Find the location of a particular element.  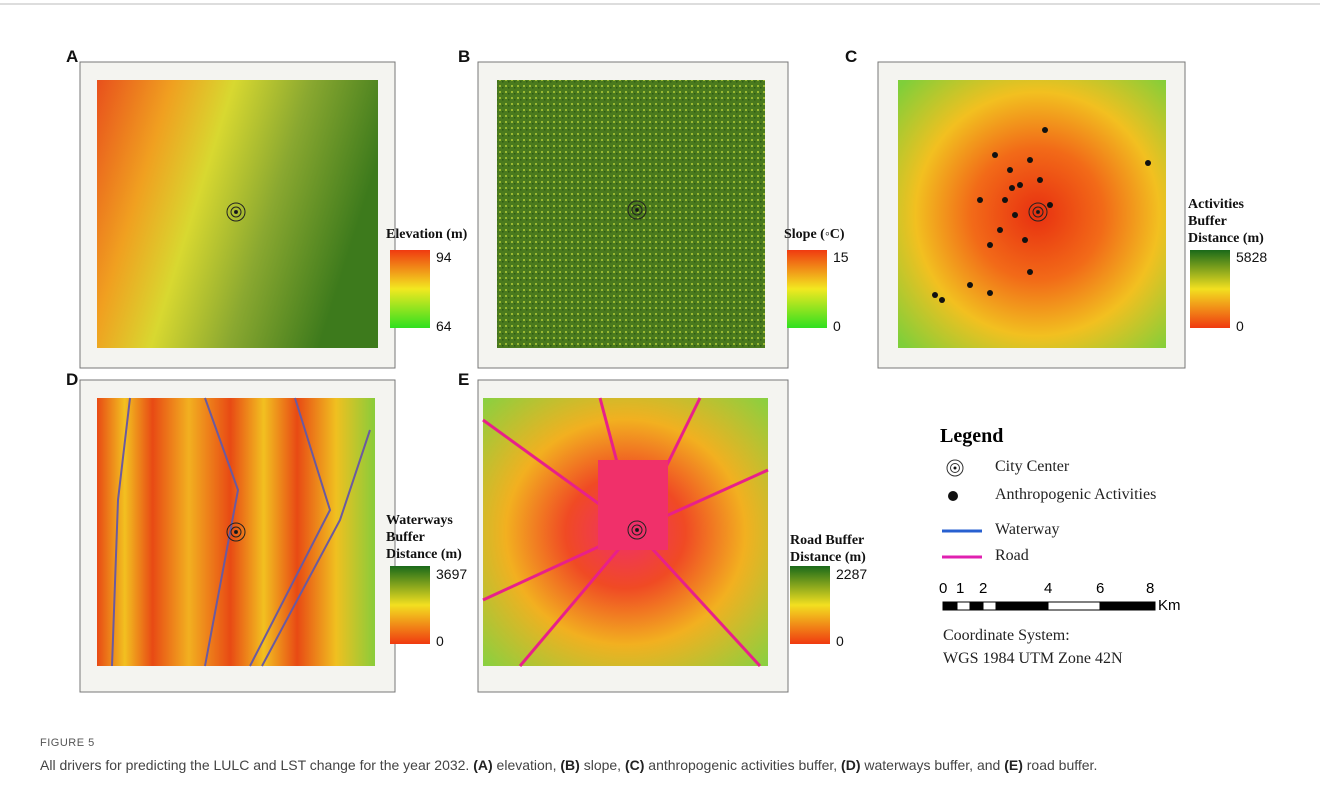

elevation-map is located at coordinates (237, 214).